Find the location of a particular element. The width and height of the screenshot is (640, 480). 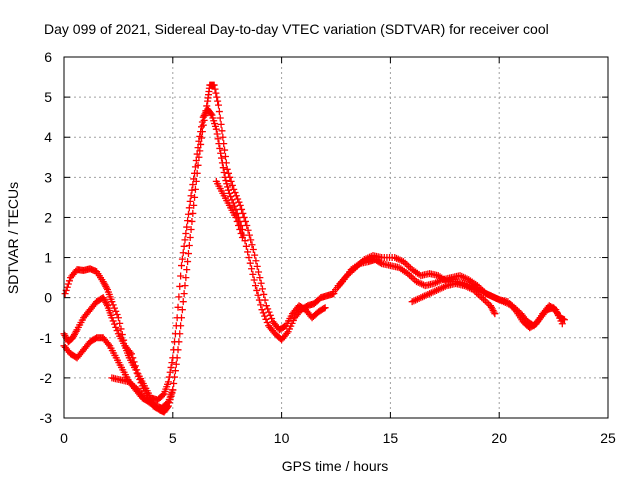

y-tick-label: -3 is located at coordinates (46, 418).